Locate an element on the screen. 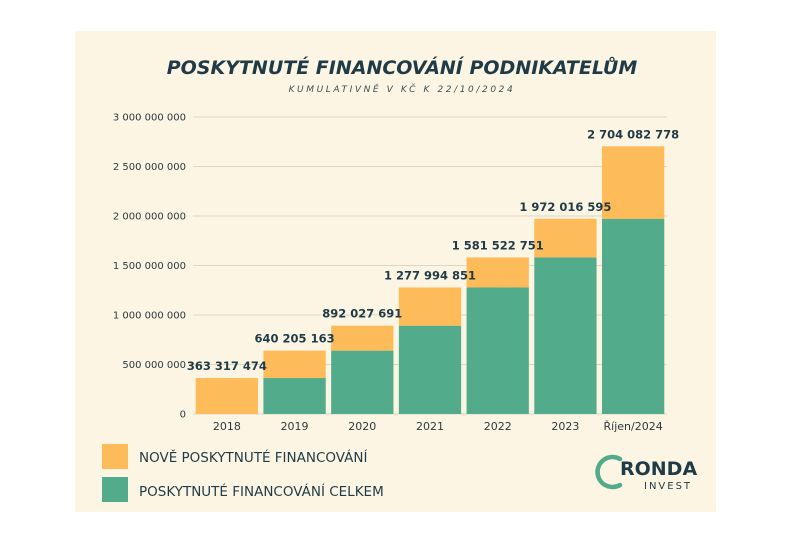 The image size is (800, 540). ronda-invest-logo: RONDA INVEST is located at coordinates (646, 473).